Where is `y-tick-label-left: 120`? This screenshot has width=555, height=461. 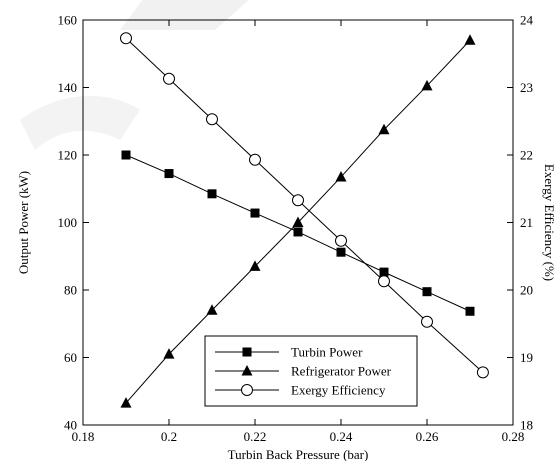 y-tick-label-left: 120 is located at coordinates (68, 155).